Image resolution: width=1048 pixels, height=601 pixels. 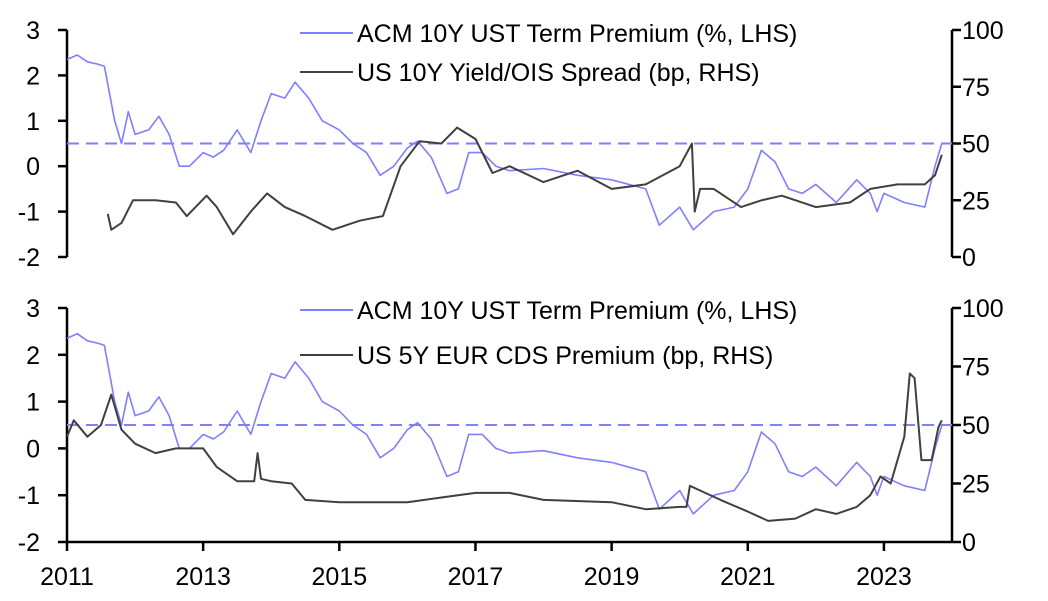 What do you see at coordinates (476, 577) in the screenshot?
I see `x-tick-label: 2017` at bounding box center [476, 577].